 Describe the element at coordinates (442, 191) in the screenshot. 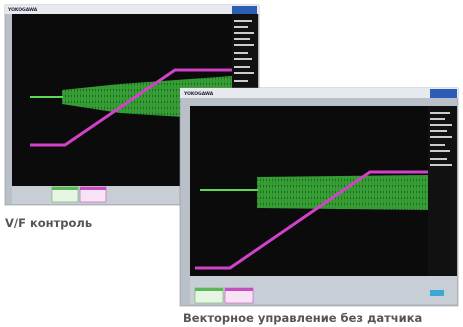

I see `side-panel` at that location.